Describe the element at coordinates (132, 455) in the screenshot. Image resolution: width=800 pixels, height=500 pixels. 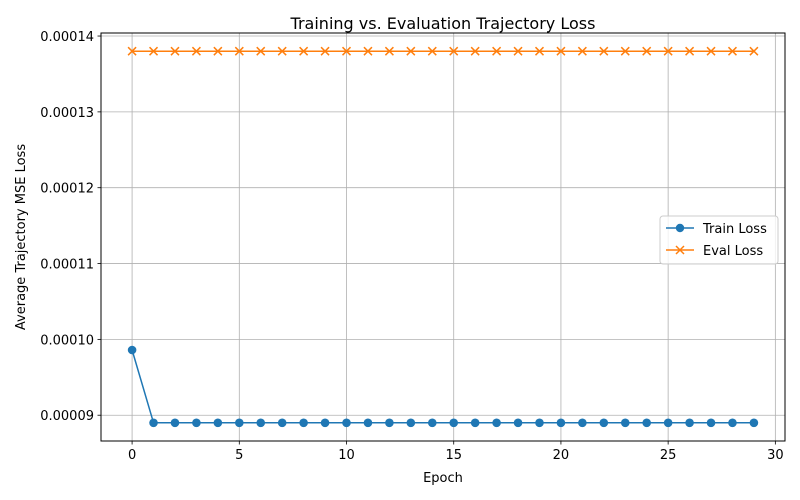
I see `x-tick-label: 0` at that location.